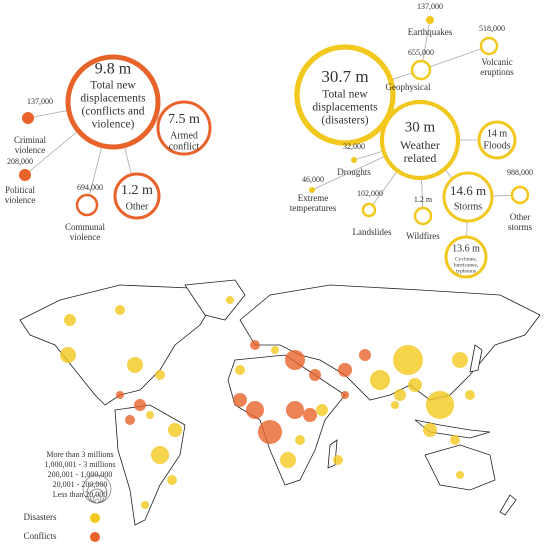  Describe the element at coordinates (20, 161) in the screenshot. I see `node-value: 208,000` at that location.